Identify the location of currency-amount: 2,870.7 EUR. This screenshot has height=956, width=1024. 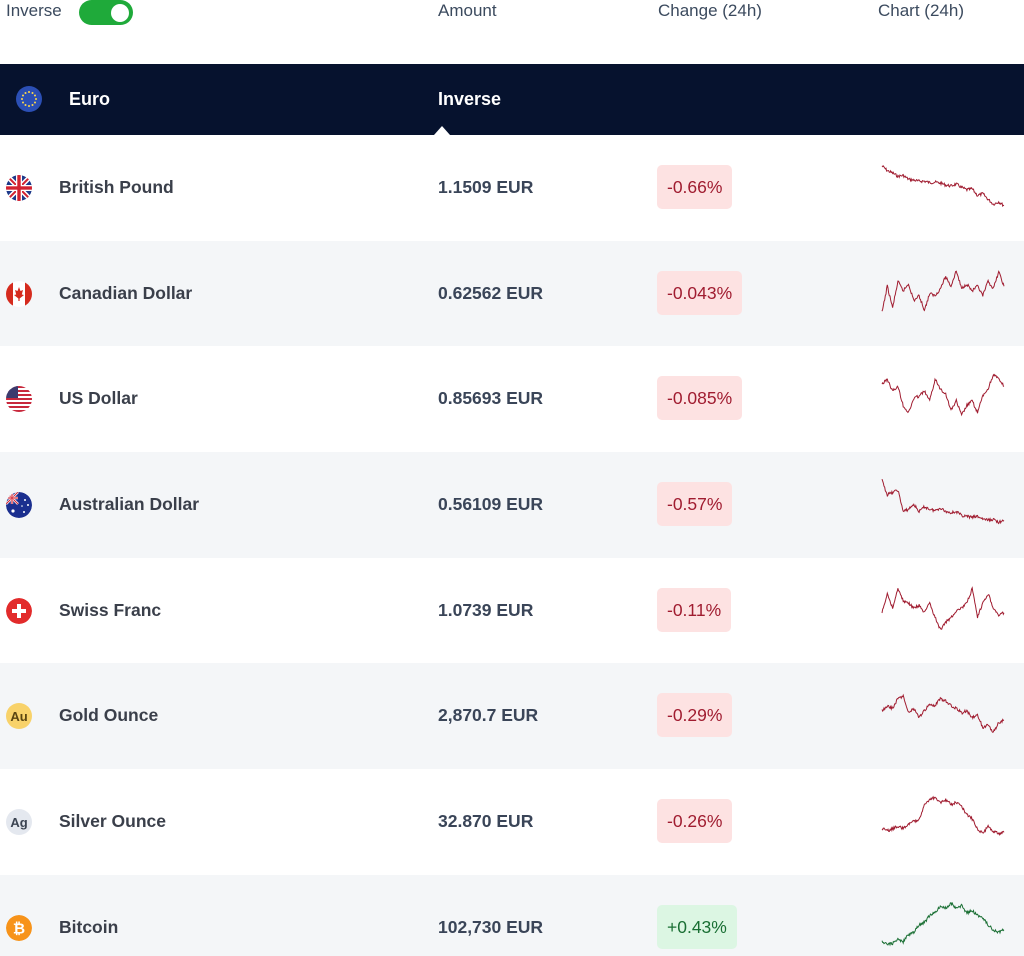
(488, 715).